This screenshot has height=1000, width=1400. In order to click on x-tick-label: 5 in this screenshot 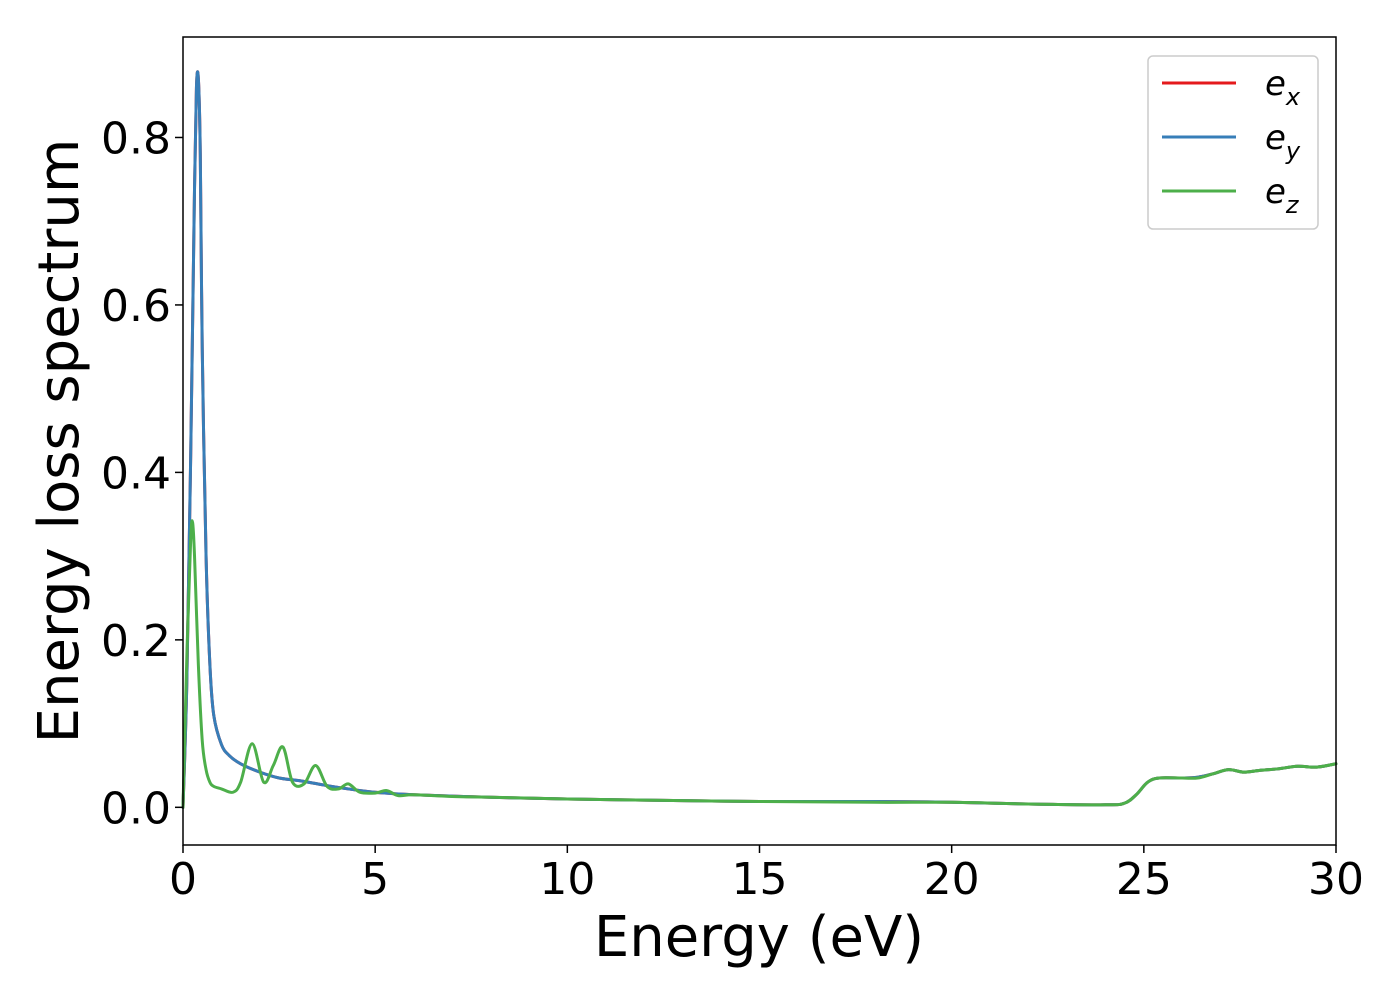, I will do `click(375, 879)`.